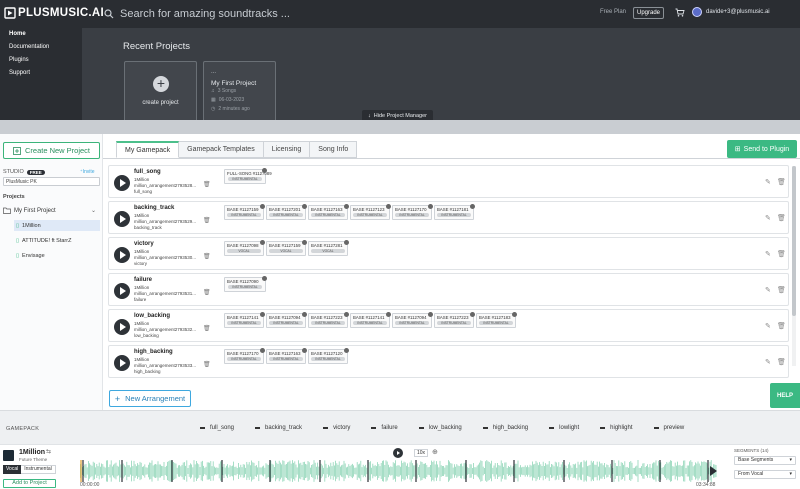 This screenshot has height=489, width=800. Describe the element at coordinates (150, 398) in the screenshot. I see `new-arrangement-button: + New Arrangement` at that location.